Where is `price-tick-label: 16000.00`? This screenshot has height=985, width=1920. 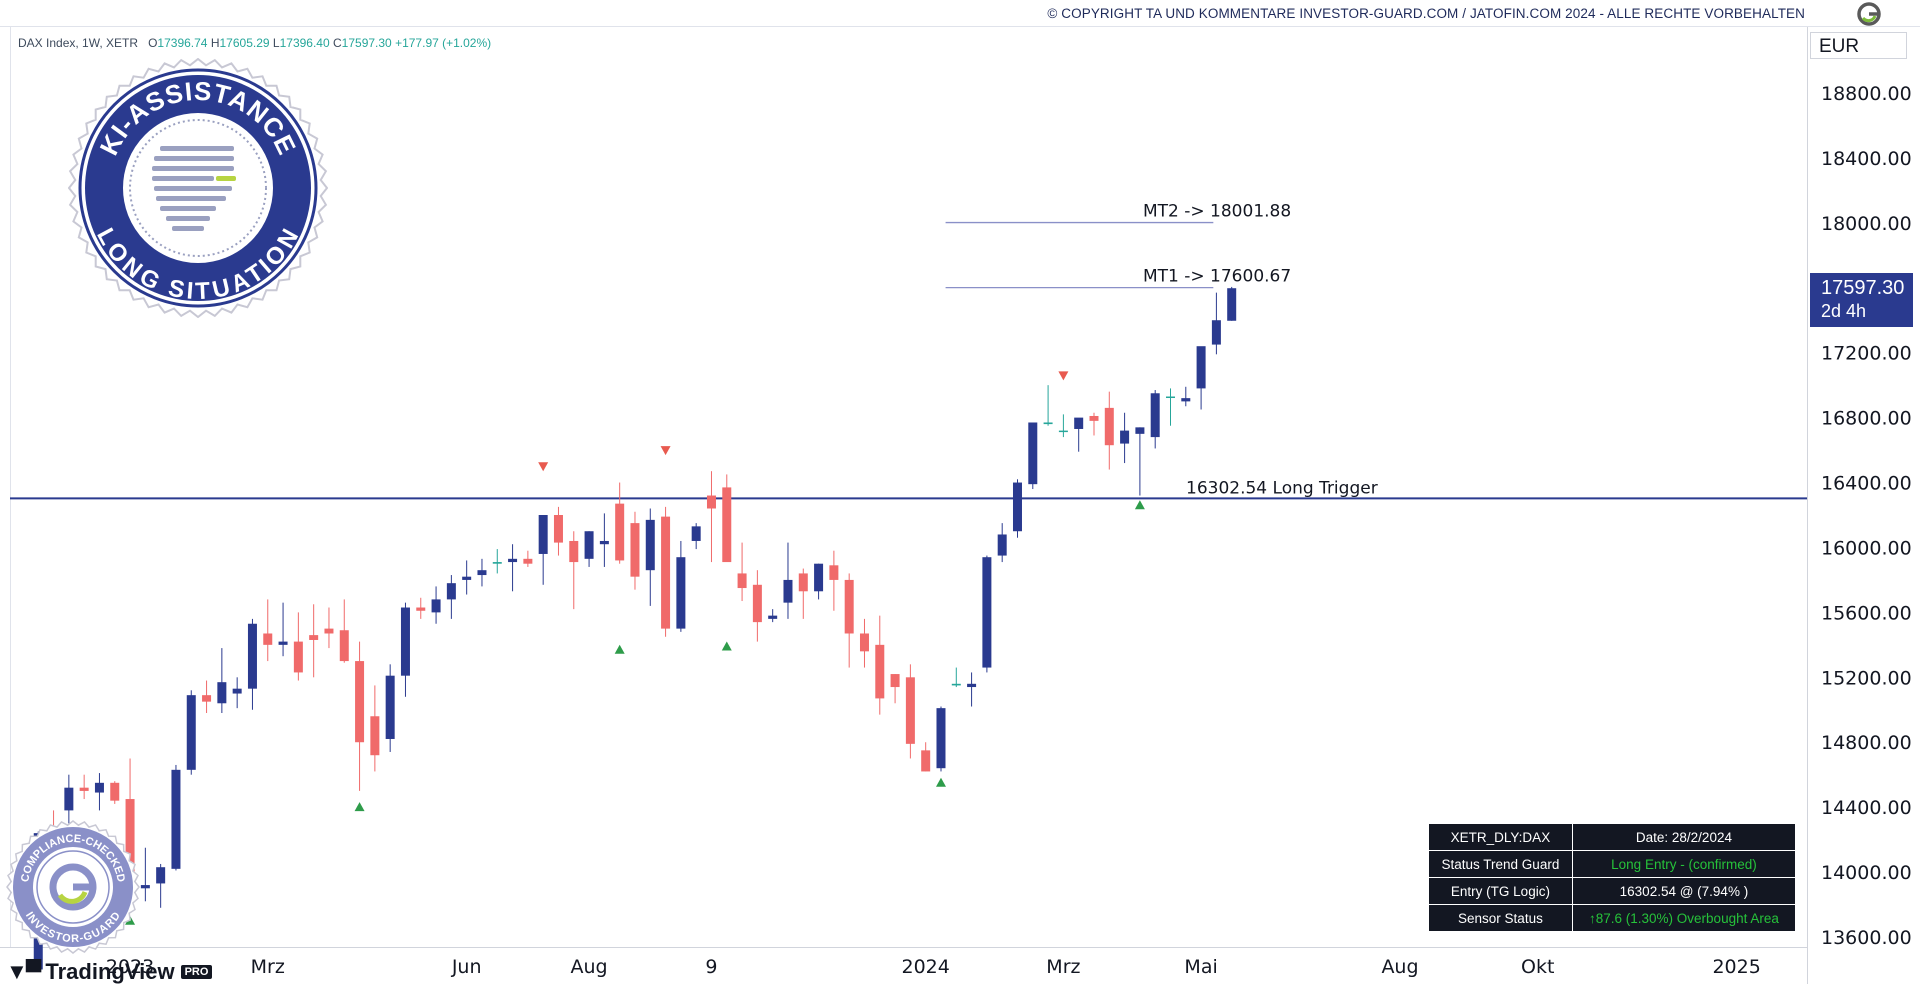
price-tick-label: 16000.00 is located at coordinates (1866, 548).